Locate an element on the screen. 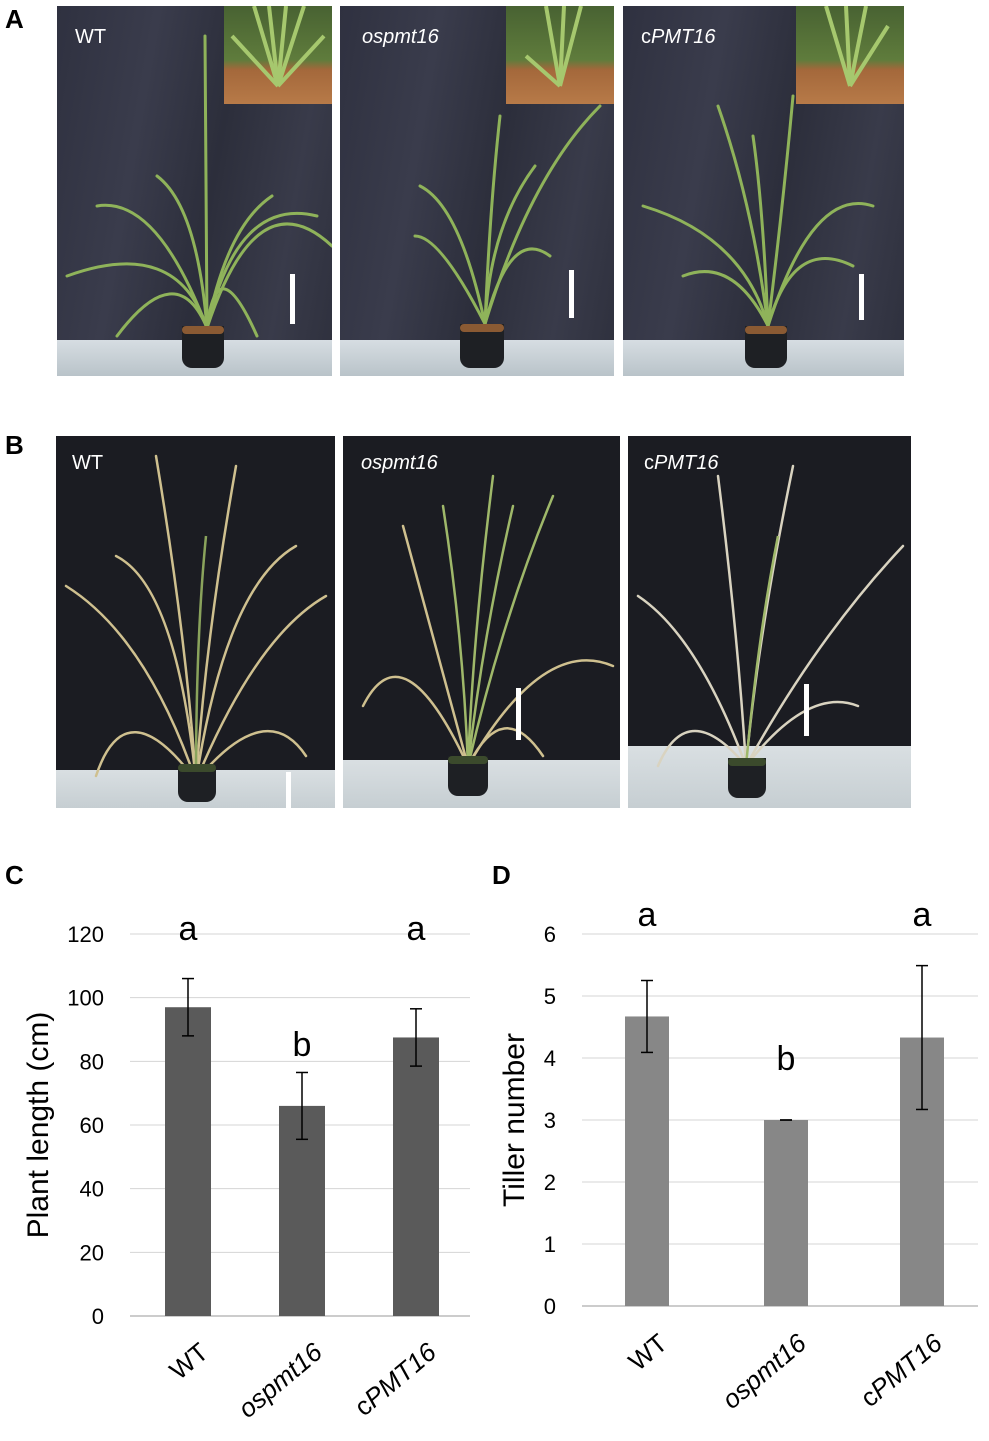 Image resolution: width=989 pixels, height=1441 pixels. y-tick-label: 2 is located at coordinates (550, 1182).